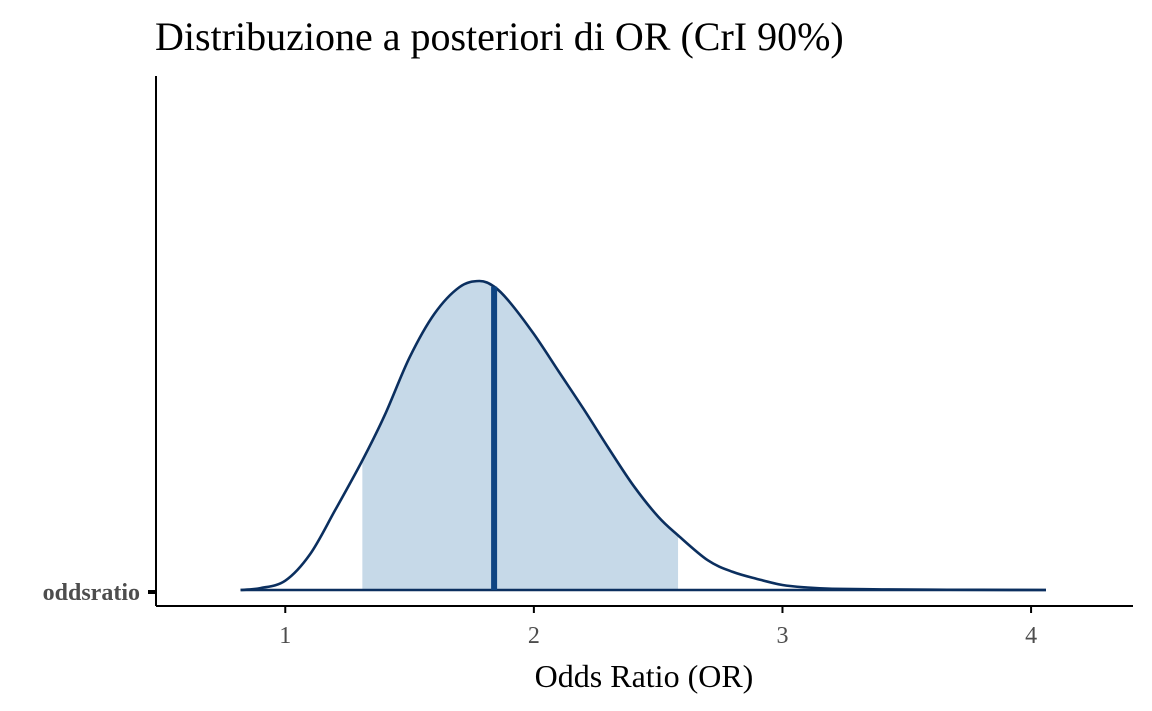 The image size is (1152, 711). Describe the element at coordinates (1031, 636) in the screenshot. I see `x-tick-label: 4` at that location.